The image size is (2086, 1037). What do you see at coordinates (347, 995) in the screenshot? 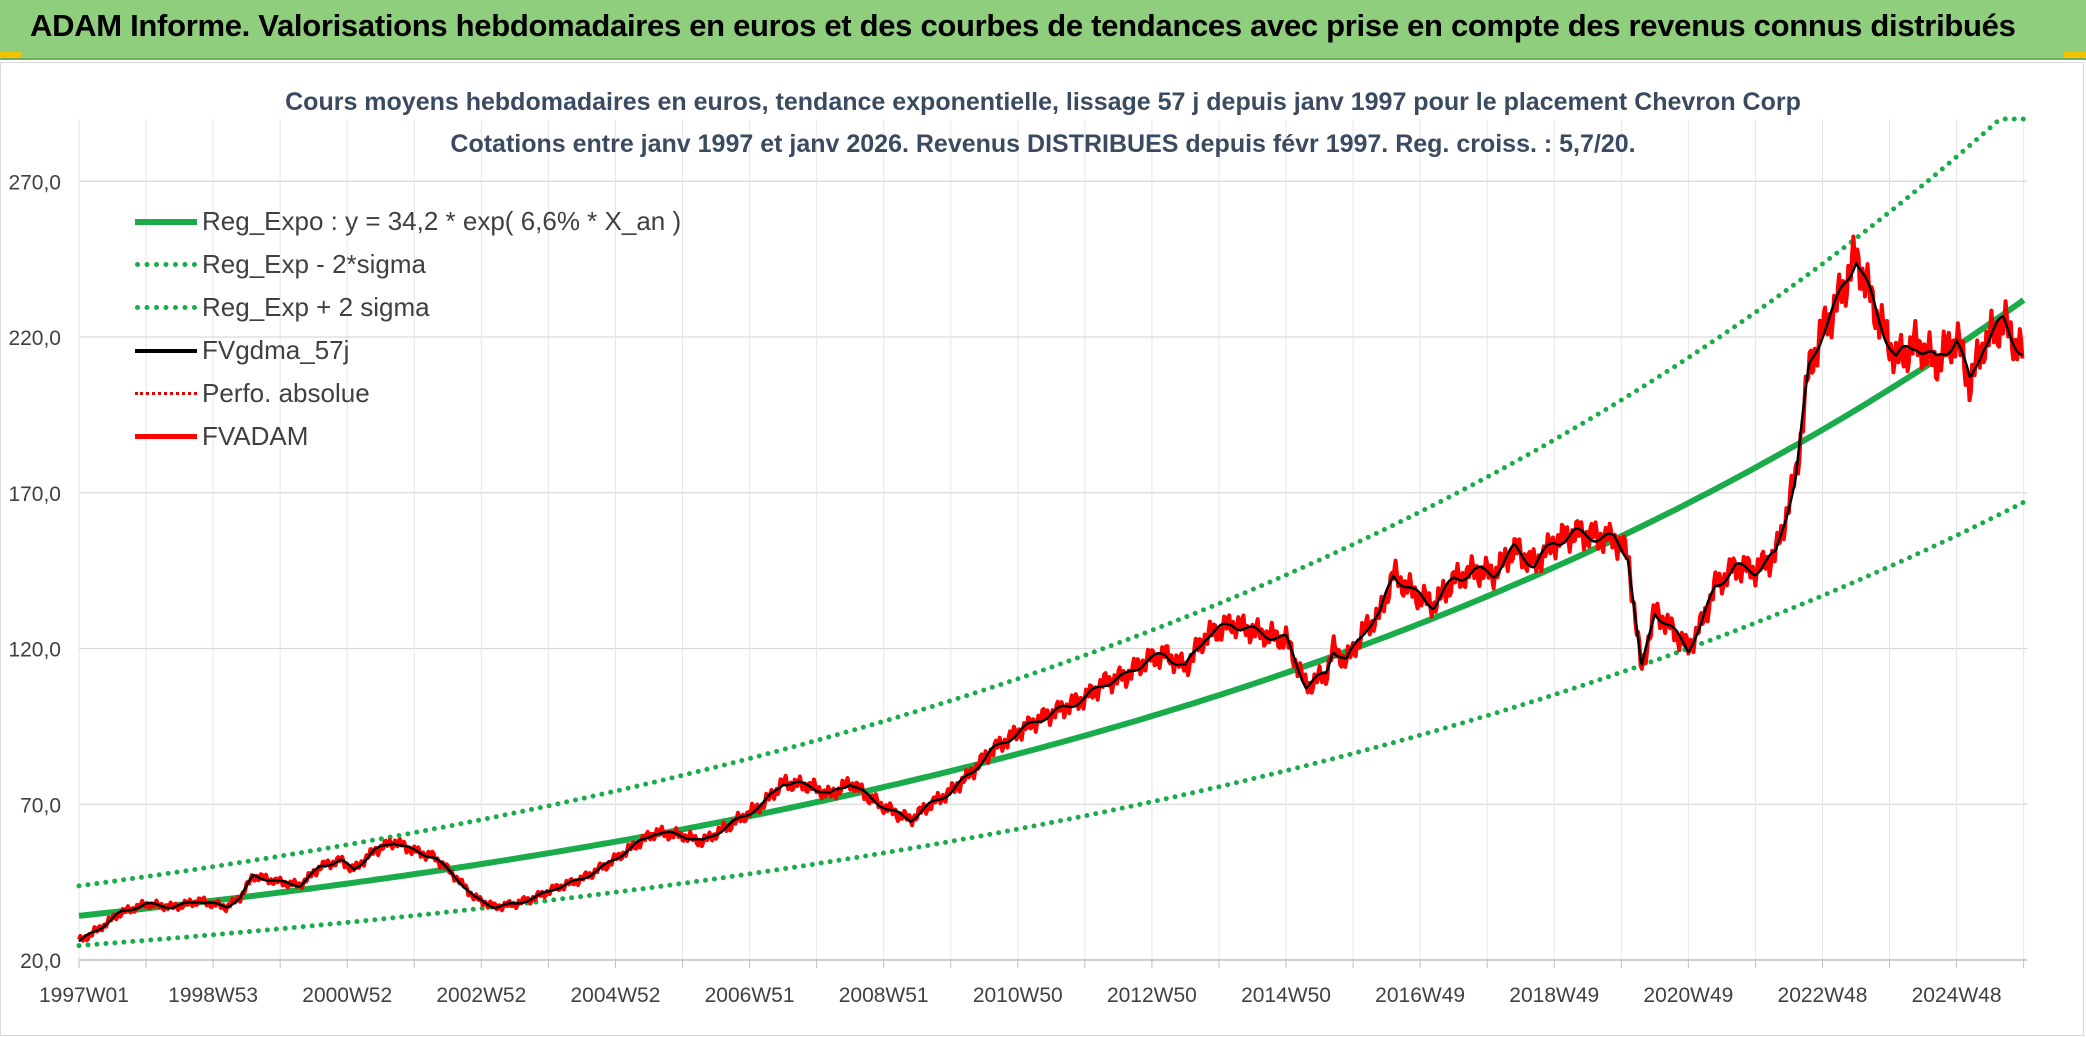
I see `x-tick-label: 2000W52` at bounding box center [347, 995].